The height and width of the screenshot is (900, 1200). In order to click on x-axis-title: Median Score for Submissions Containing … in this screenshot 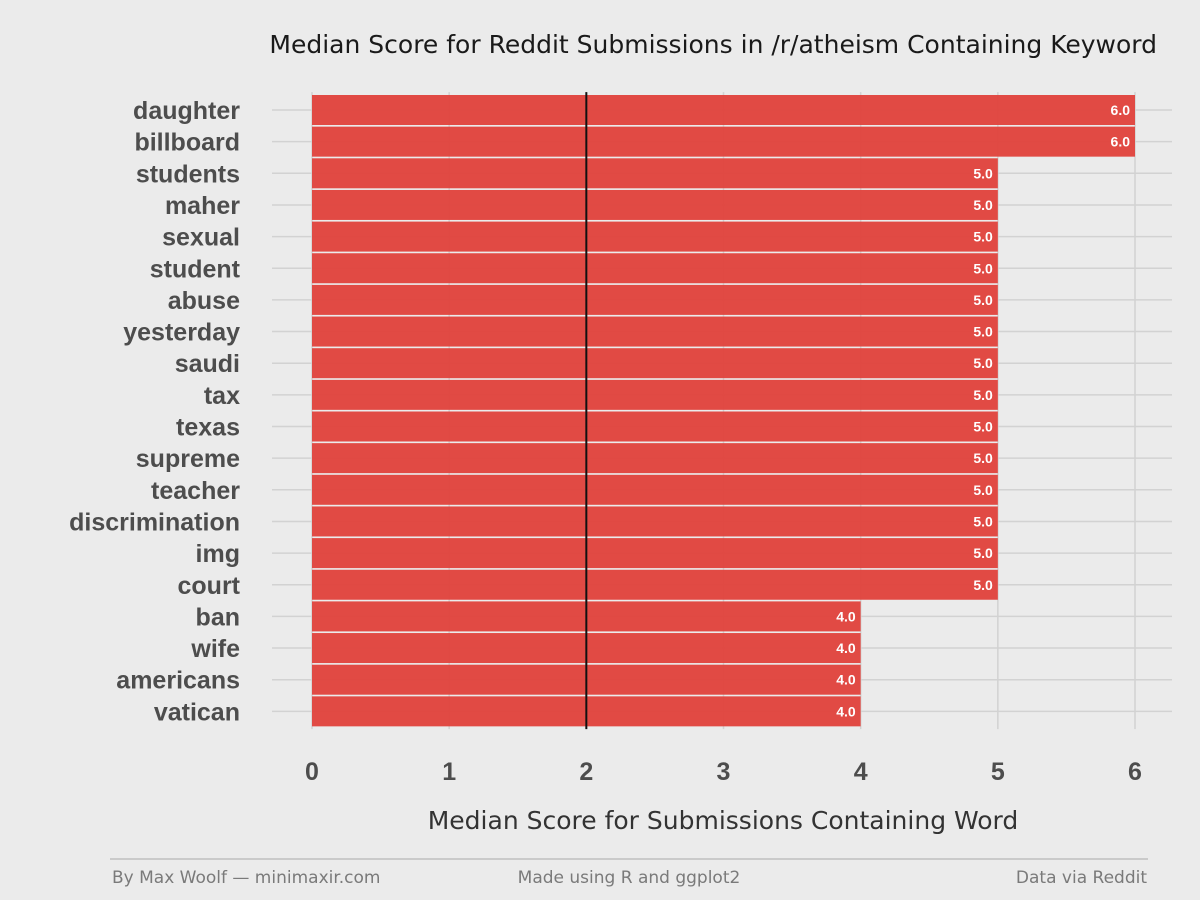, I will do `click(723, 820)`.